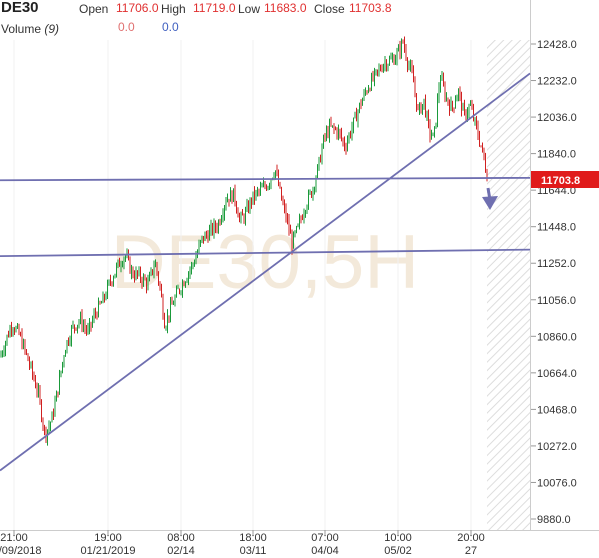 This screenshot has height=558, width=599. What do you see at coordinates (557, 82) in the screenshot?
I see `y-tick-label: 12232.0` at bounding box center [557, 82].